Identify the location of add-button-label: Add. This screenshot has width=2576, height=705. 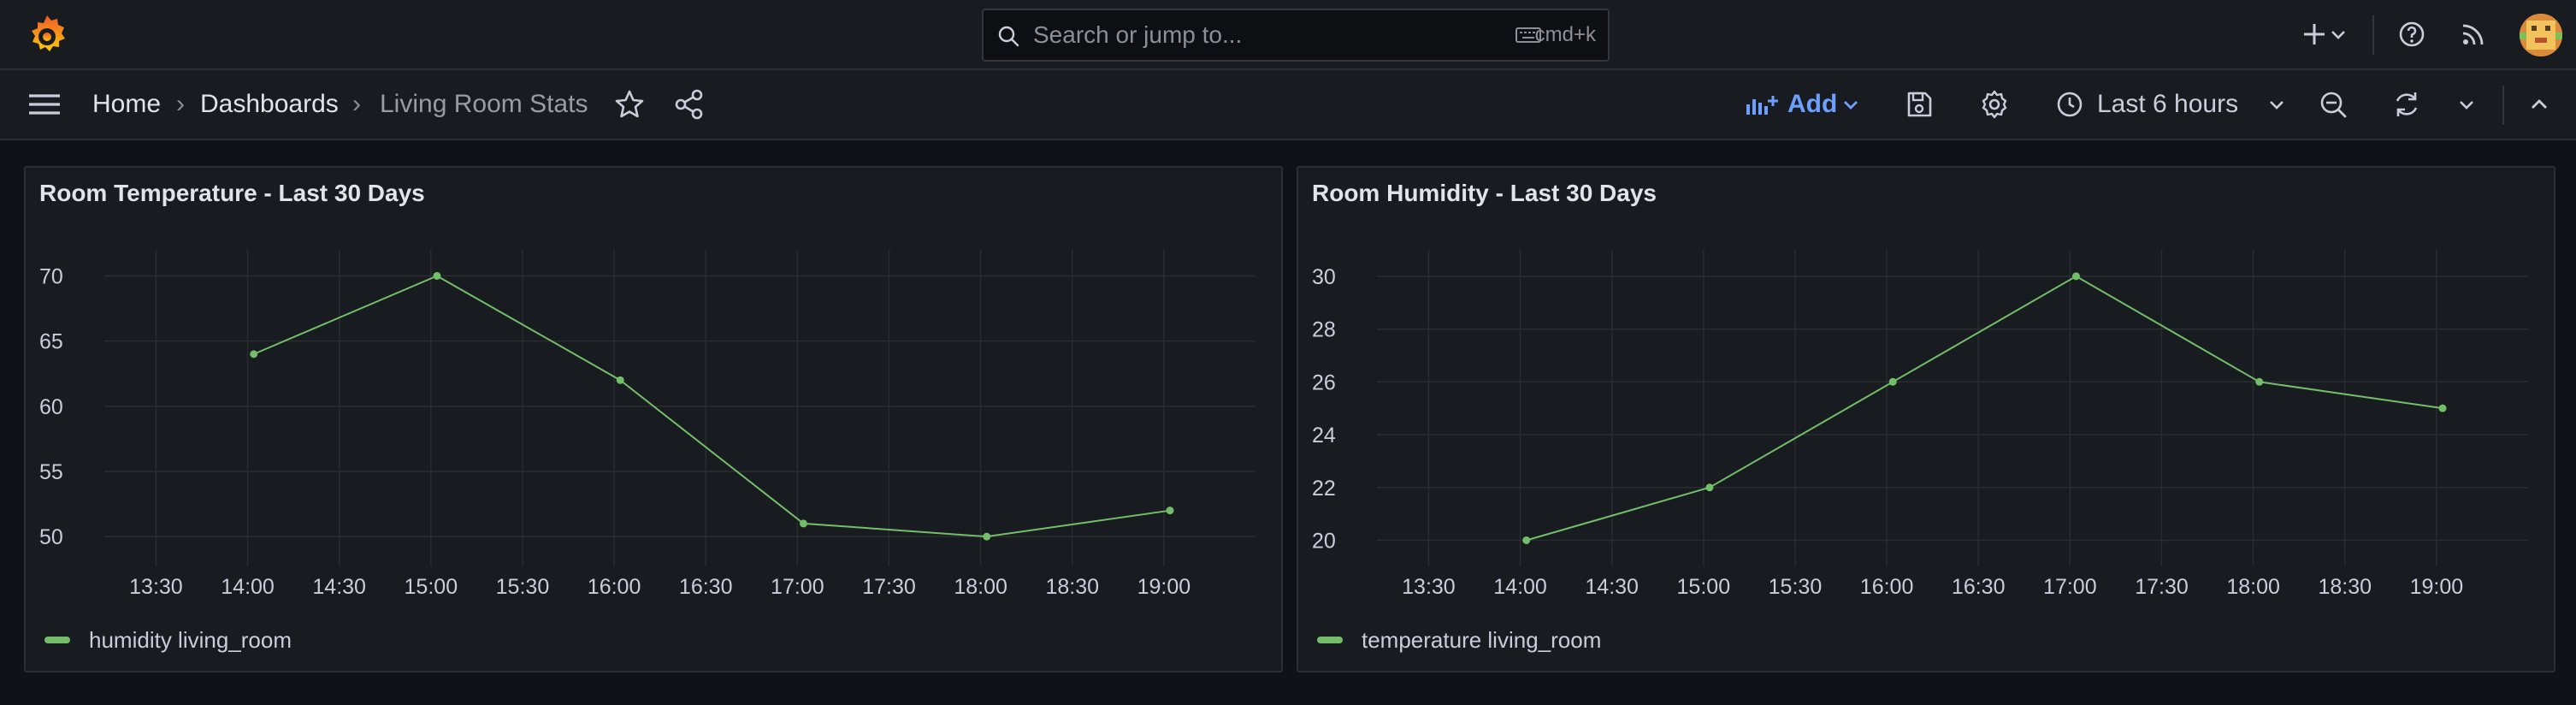
(1812, 104).